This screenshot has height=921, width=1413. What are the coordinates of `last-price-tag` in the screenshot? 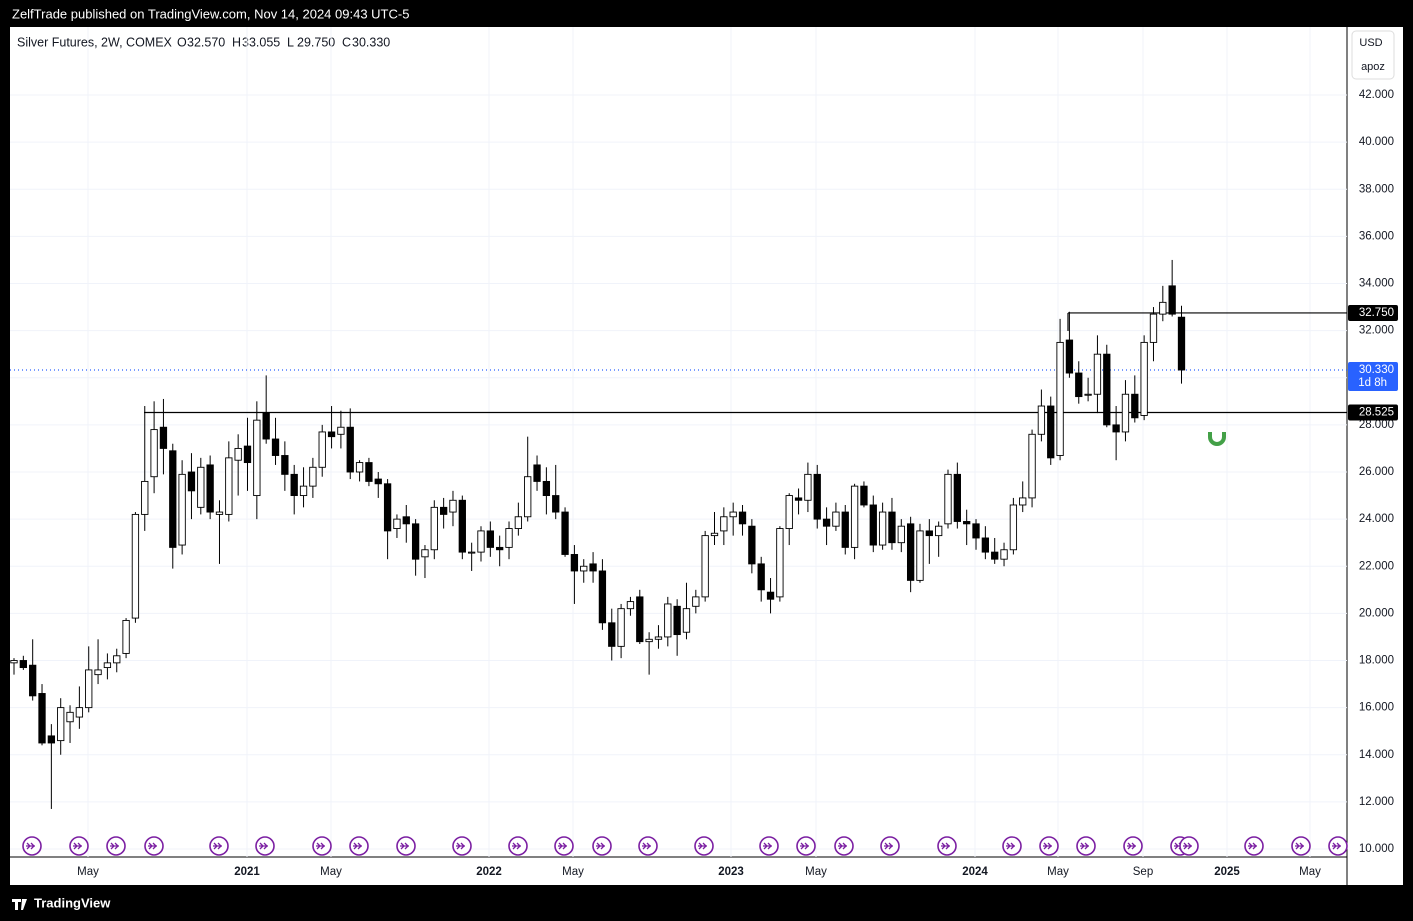 It's located at (1373, 376).